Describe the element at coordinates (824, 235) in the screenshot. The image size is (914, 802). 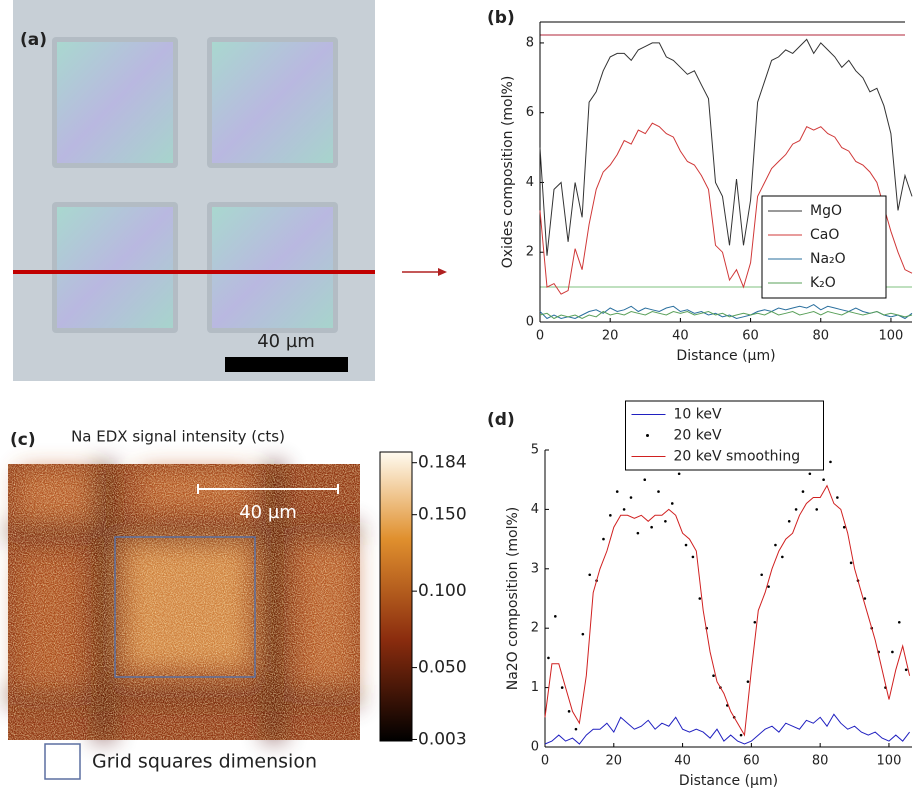
I see `legend-label: CaO` at that location.